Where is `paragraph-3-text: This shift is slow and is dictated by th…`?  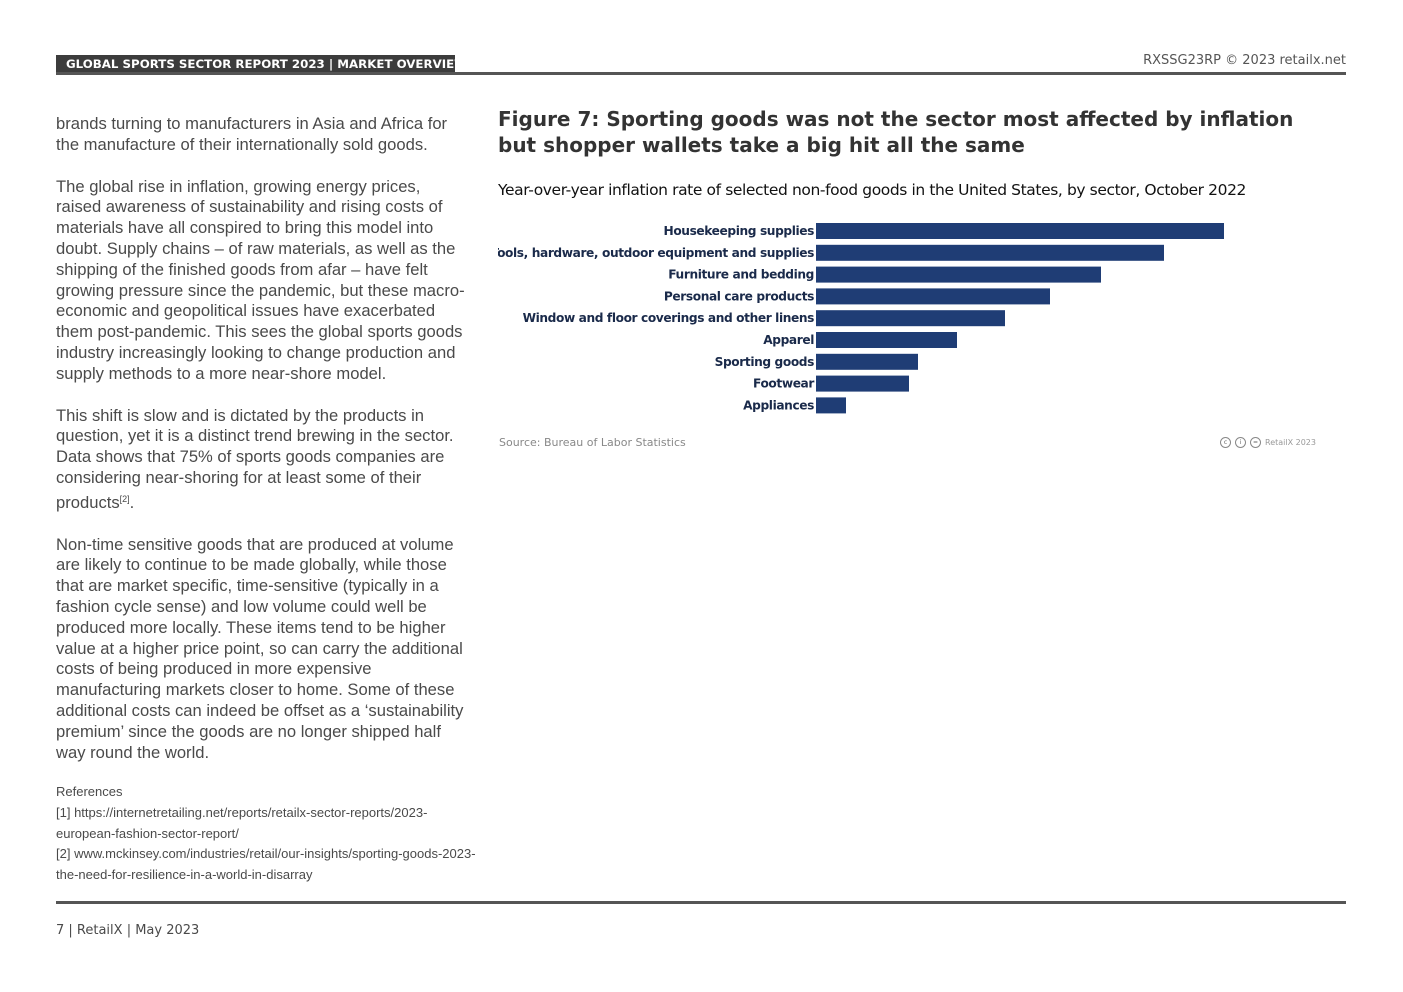
paragraph-3-text: This shift is slow and is dictated by th… is located at coordinates (255, 458).